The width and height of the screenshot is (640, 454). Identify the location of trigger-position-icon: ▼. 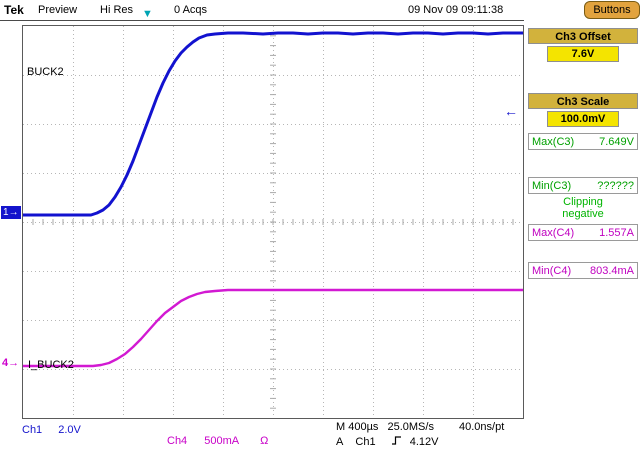
(147, 14).